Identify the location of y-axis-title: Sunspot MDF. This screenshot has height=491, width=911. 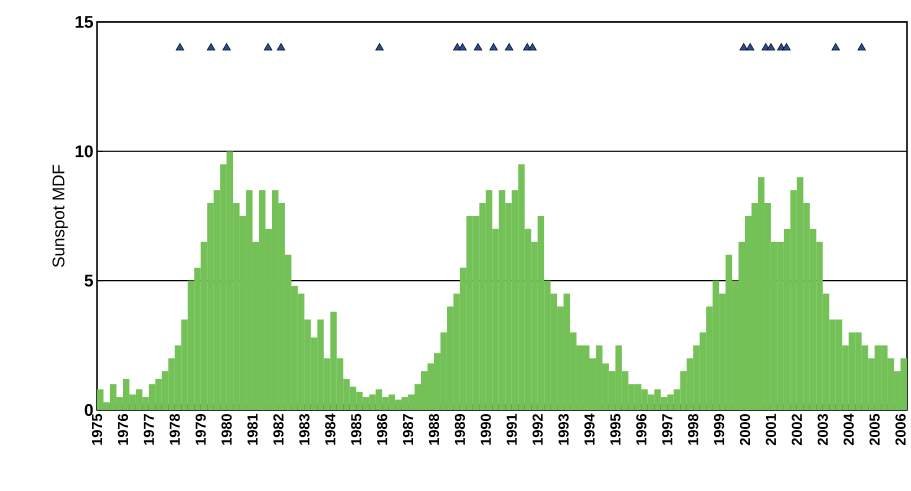
(60, 215).